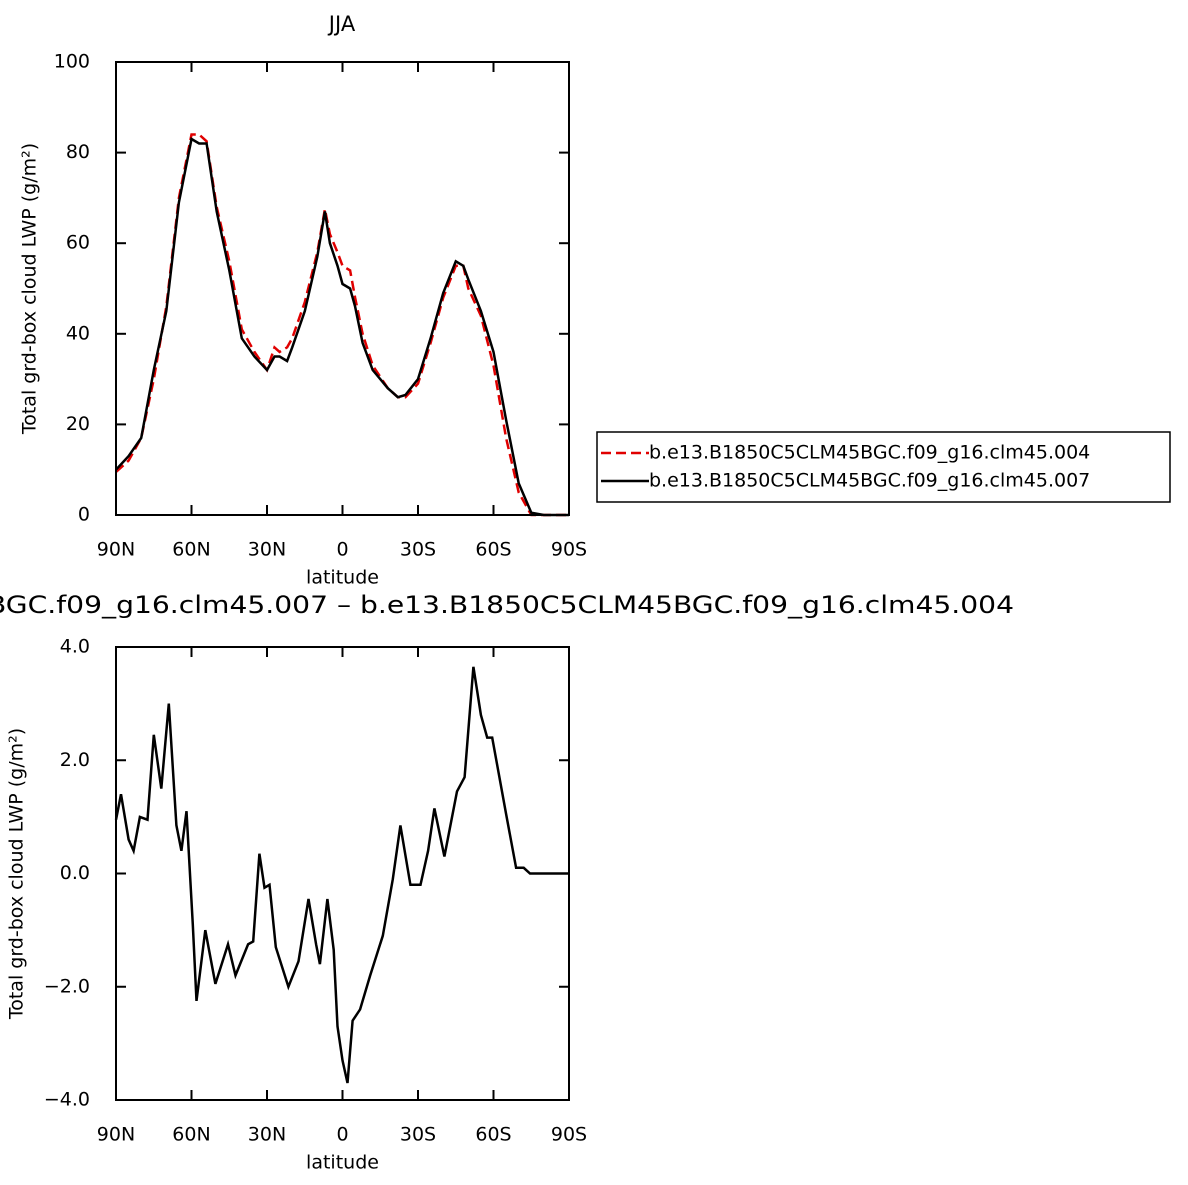 The height and width of the screenshot is (1185, 1188). Describe the element at coordinates (78, 333) in the screenshot. I see `y-tick-label: 40` at that location.